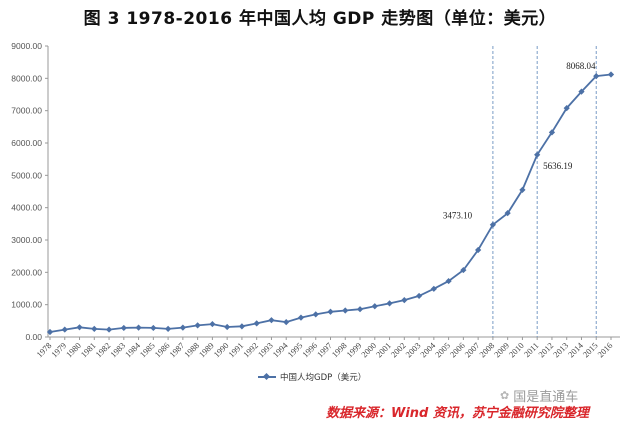 The width and height of the screenshot is (640, 426). Describe the element at coordinates (26, 111) in the screenshot. I see `y-tick-label: 7000.00` at that location.